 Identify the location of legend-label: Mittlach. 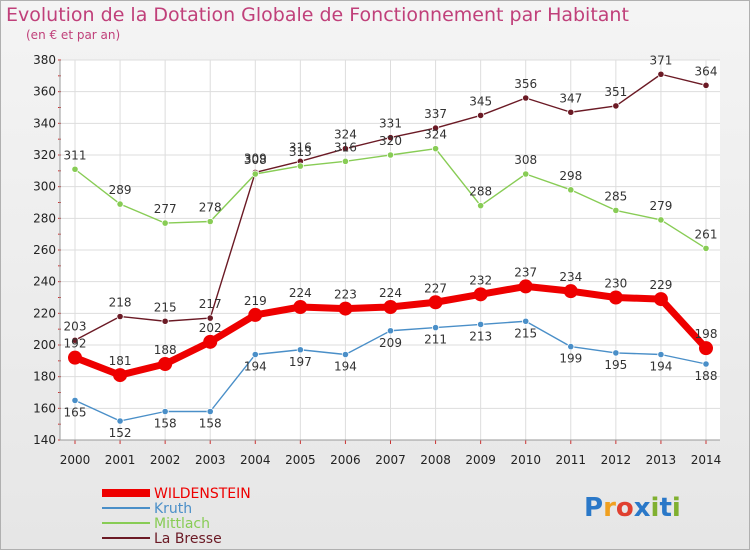
(182, 524).